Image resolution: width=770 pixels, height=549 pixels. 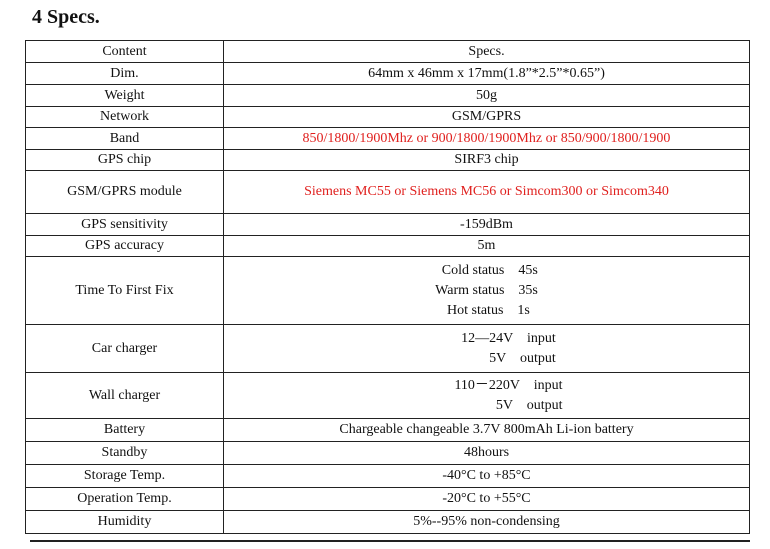 What do you see at coordinates (489, 270) in the screenshot?
I see `ttff-cold: Cold status 45s` at bounding box center [489, 270].